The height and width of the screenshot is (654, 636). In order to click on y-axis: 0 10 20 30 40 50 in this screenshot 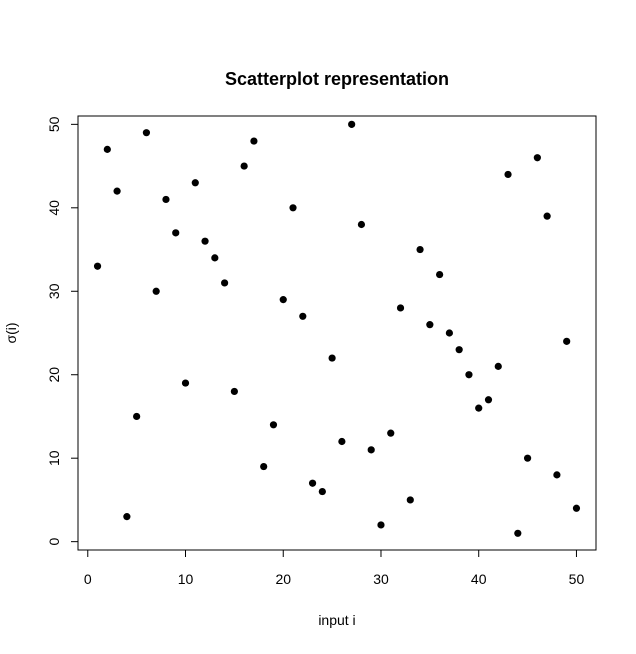, I will do `click(62, 331)`.